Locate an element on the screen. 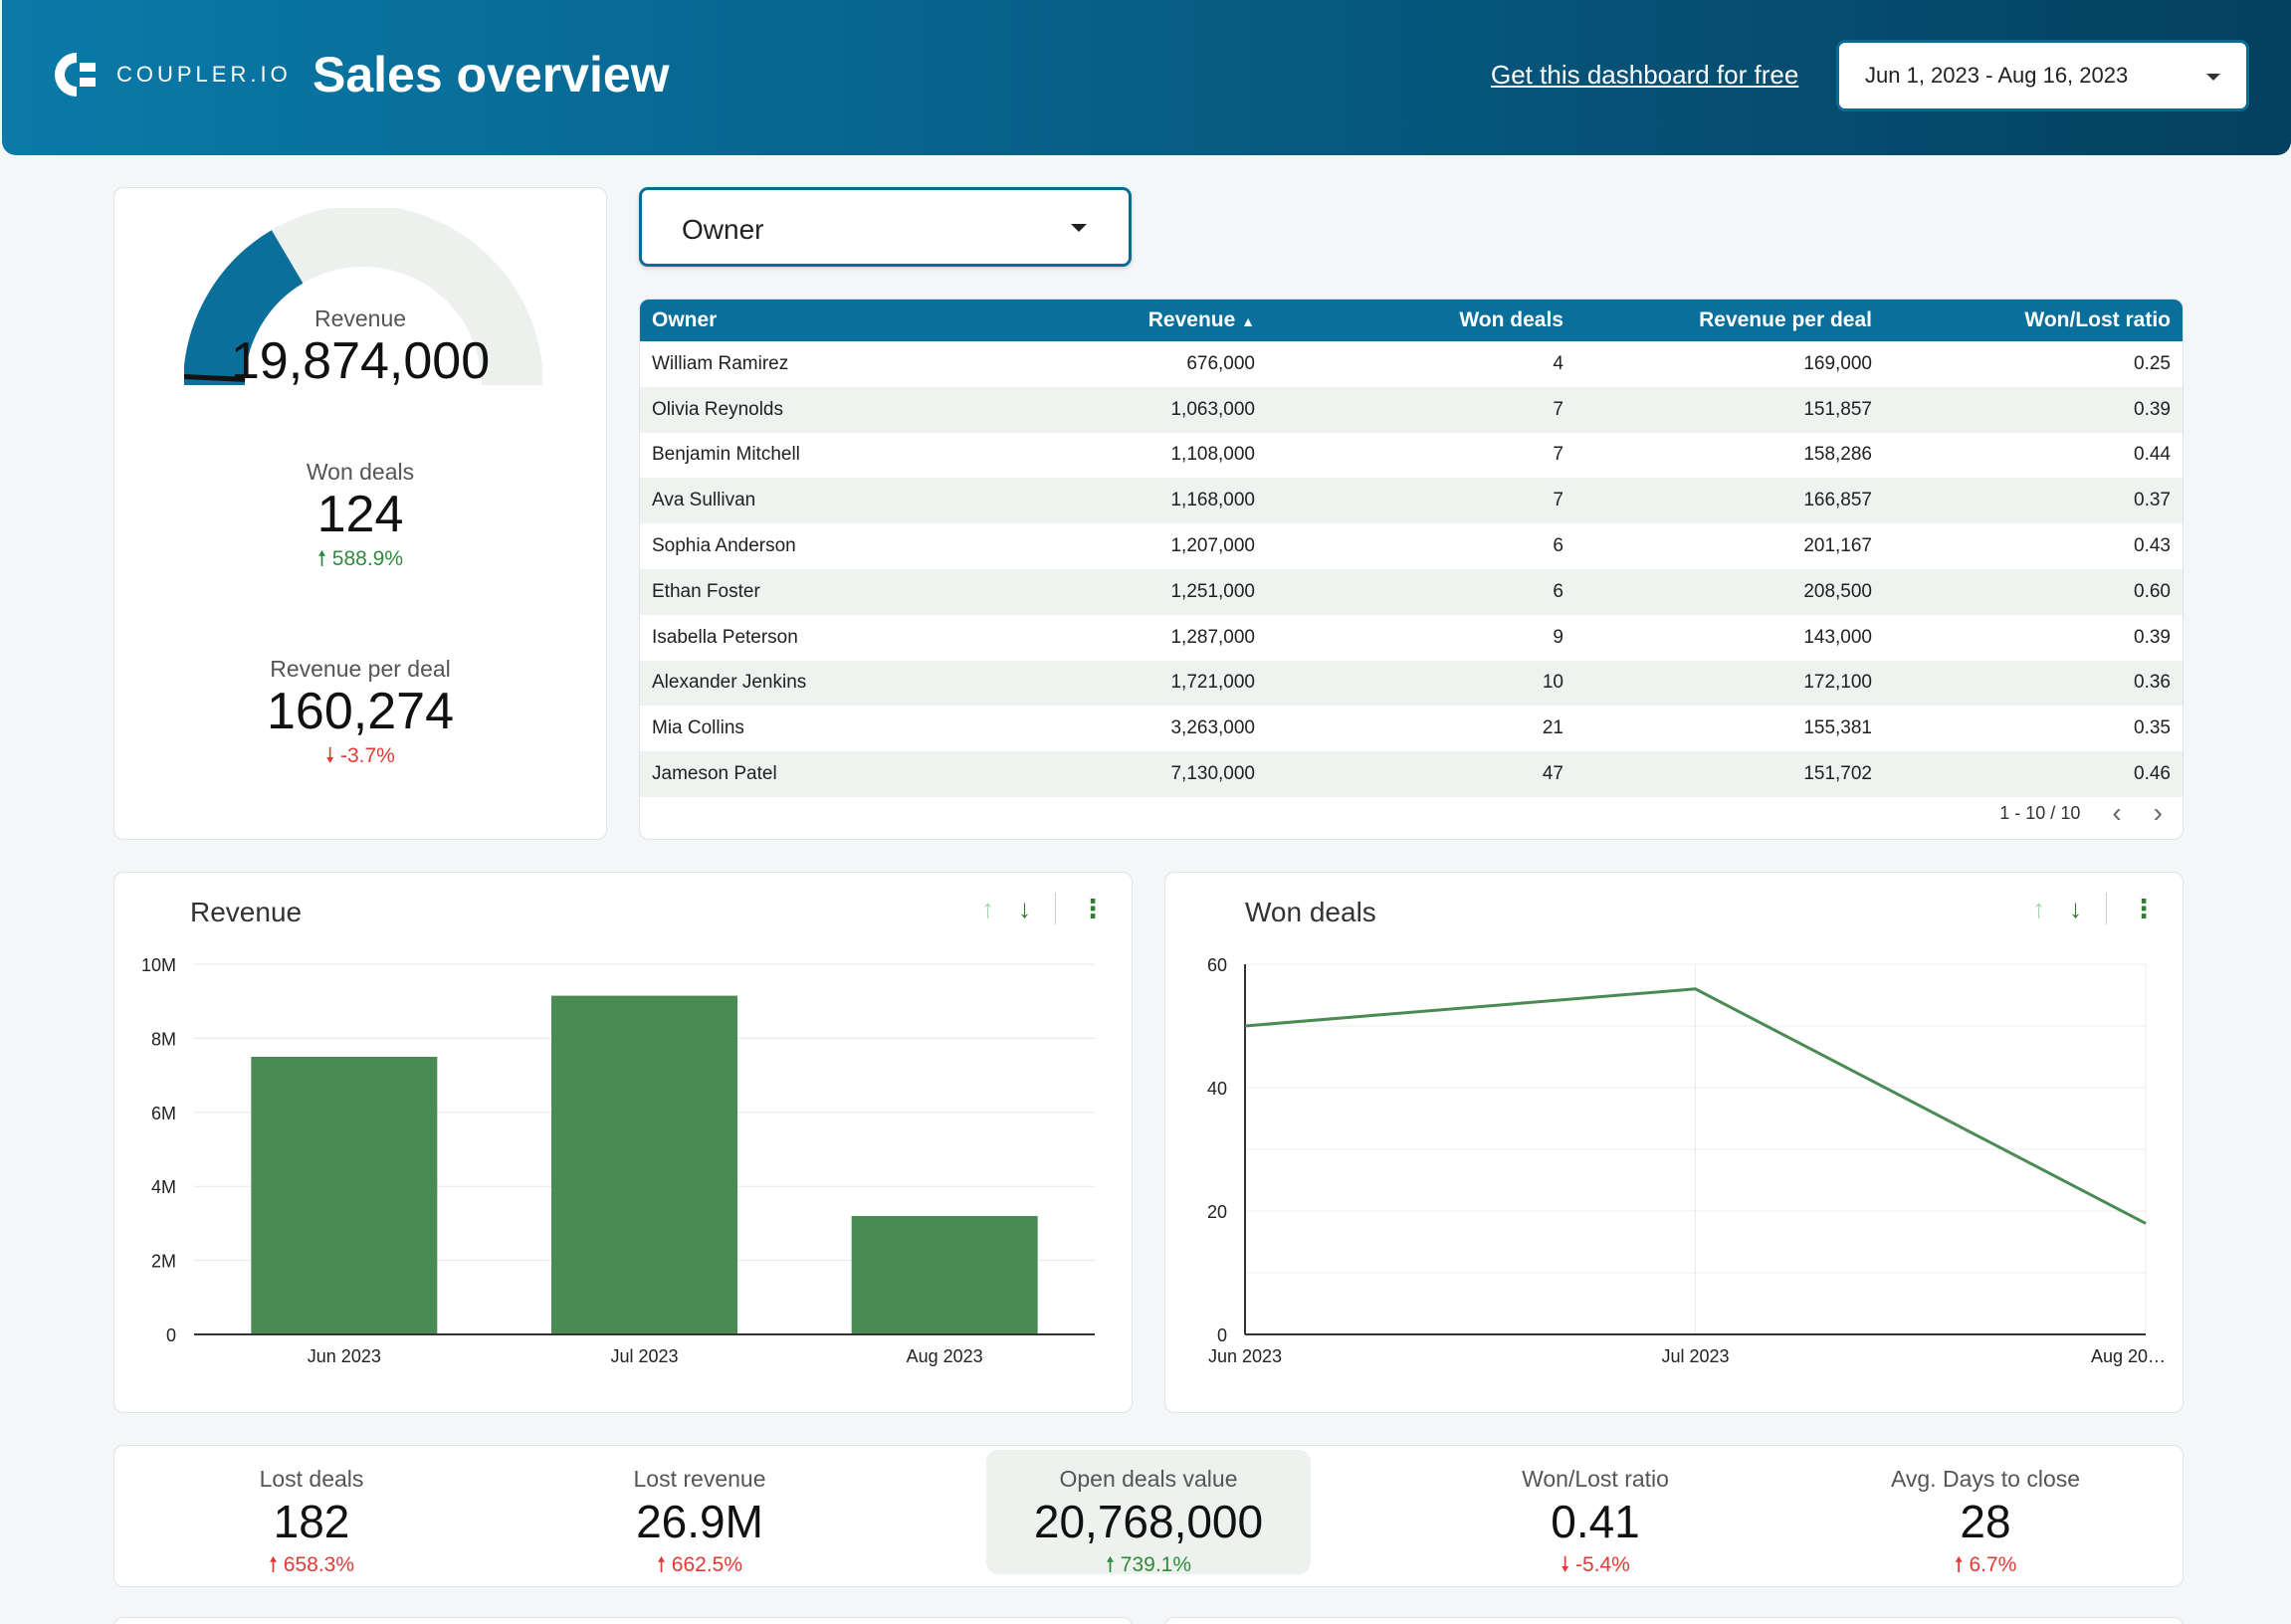  kpi-delta: 🠕 662.5% is located at coordinates (699, 1567).